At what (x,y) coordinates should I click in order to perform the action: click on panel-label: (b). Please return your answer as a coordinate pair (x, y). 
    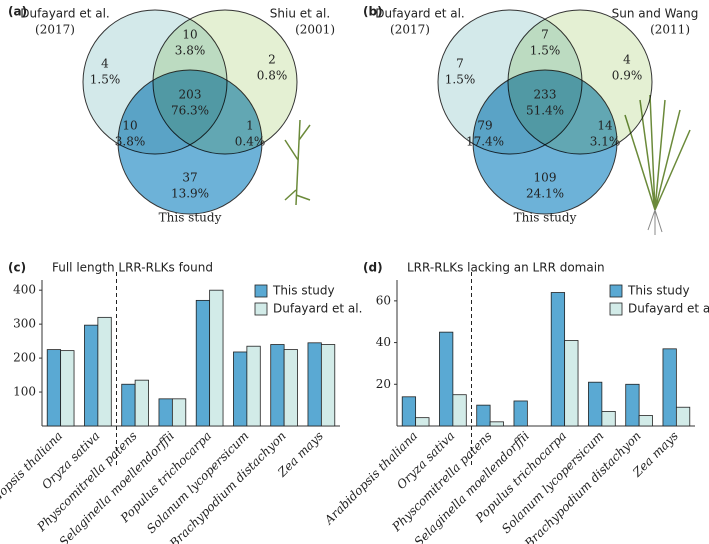
    Looking at the image, I should click on (373, 12).